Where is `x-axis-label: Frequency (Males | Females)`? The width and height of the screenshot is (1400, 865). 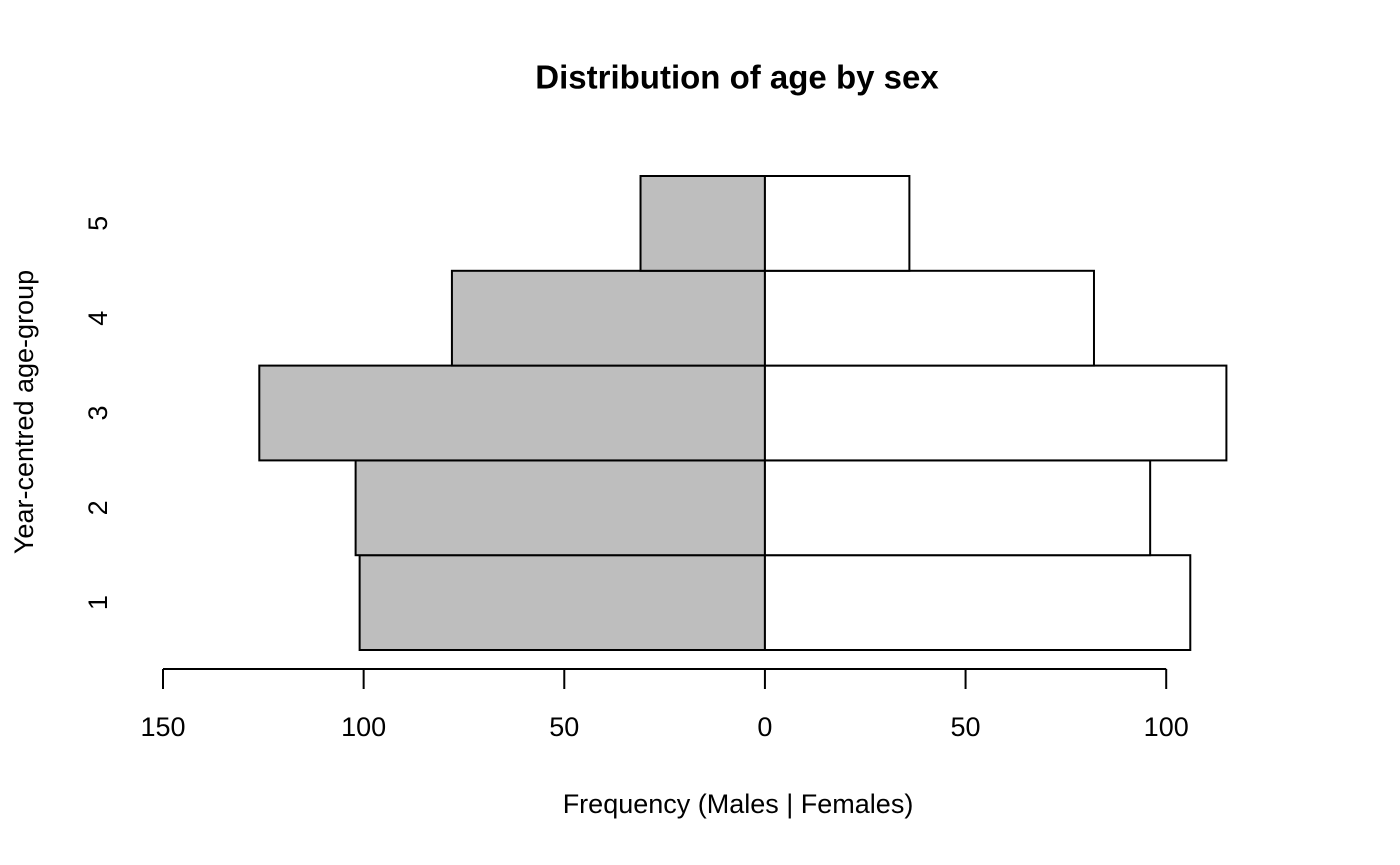 x-axis-label: Frequency (Males | Females) is located at coordinates (738, 804).